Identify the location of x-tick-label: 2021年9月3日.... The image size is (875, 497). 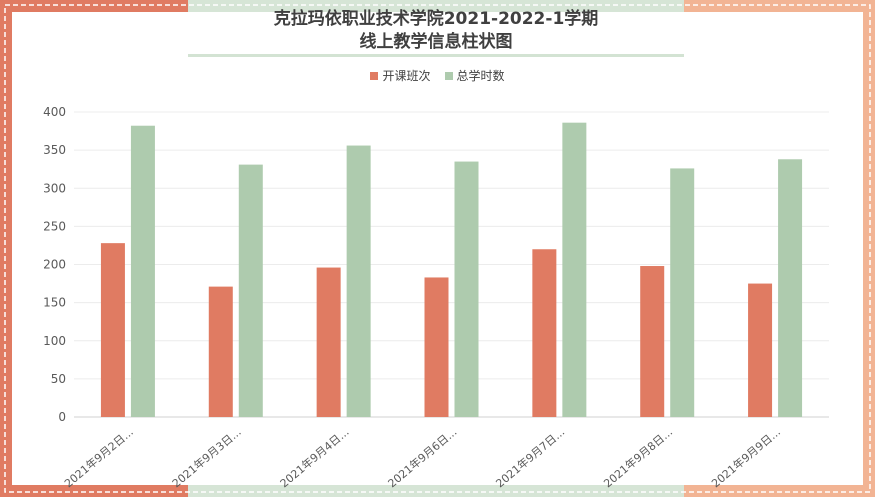
(206, 458).